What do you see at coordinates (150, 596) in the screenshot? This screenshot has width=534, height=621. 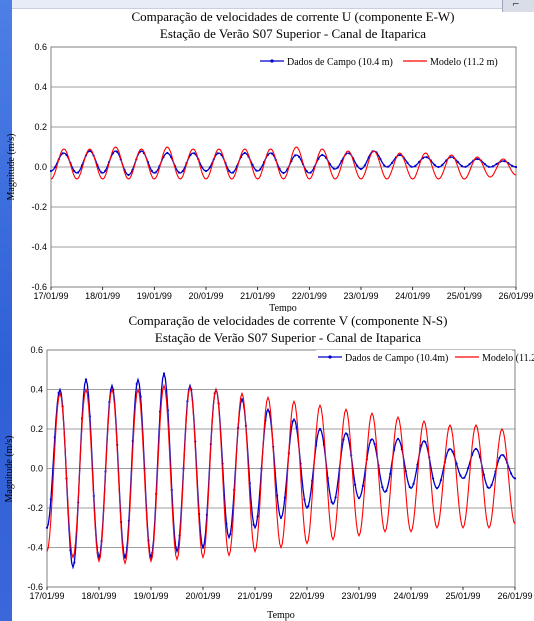 I see `x-tick-label: 19/01/99` at bounding box center [150, 596].